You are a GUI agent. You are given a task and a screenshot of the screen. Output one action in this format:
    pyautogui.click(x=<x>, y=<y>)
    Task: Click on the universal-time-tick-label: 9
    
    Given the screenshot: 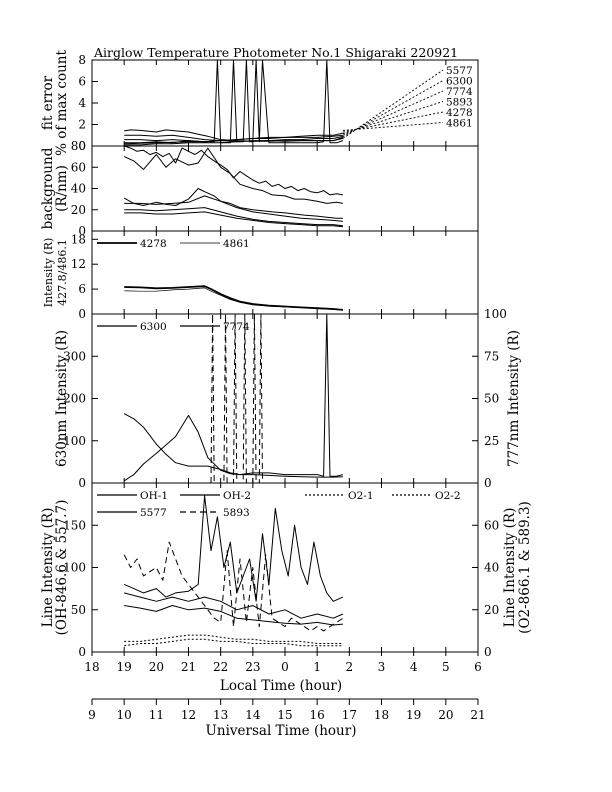 What is the action you would take?
    pyautogui.click(x=92, y=715)
    